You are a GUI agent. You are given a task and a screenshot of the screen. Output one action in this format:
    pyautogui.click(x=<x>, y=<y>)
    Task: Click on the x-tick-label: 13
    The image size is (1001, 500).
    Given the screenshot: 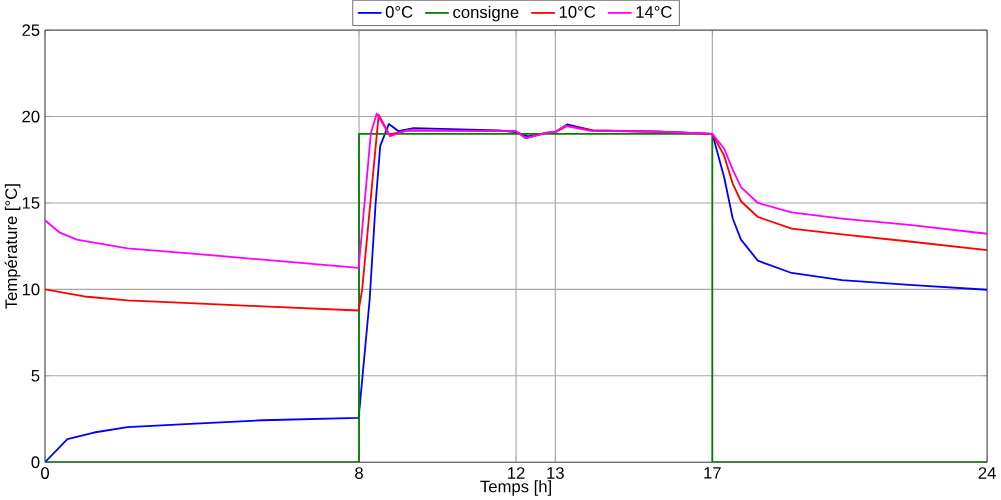 What is the action you would take?
    pyautogui.click(x=555, y=473)
    